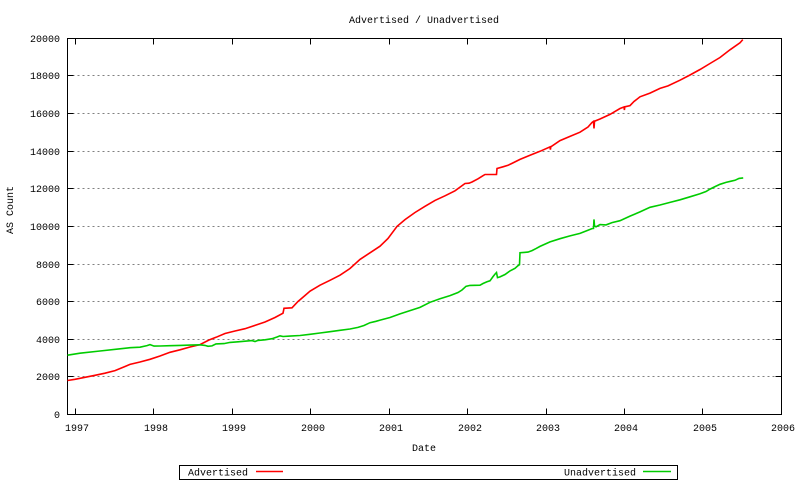  Describe the element at coordinates (57, 416) in the screenshot. I see `svg-text: 0` at that location.